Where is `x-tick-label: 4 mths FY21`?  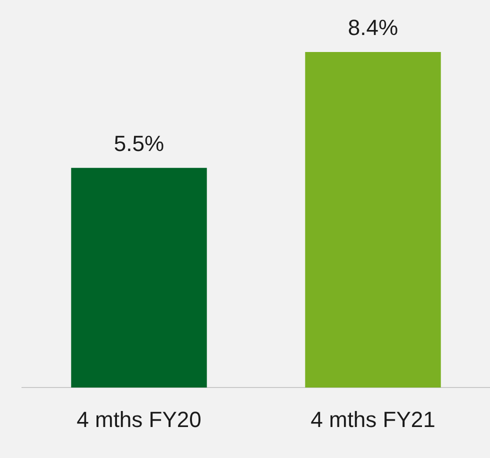 x-tick-label: 4 mths FY21 is located at coordinates (373, 419).